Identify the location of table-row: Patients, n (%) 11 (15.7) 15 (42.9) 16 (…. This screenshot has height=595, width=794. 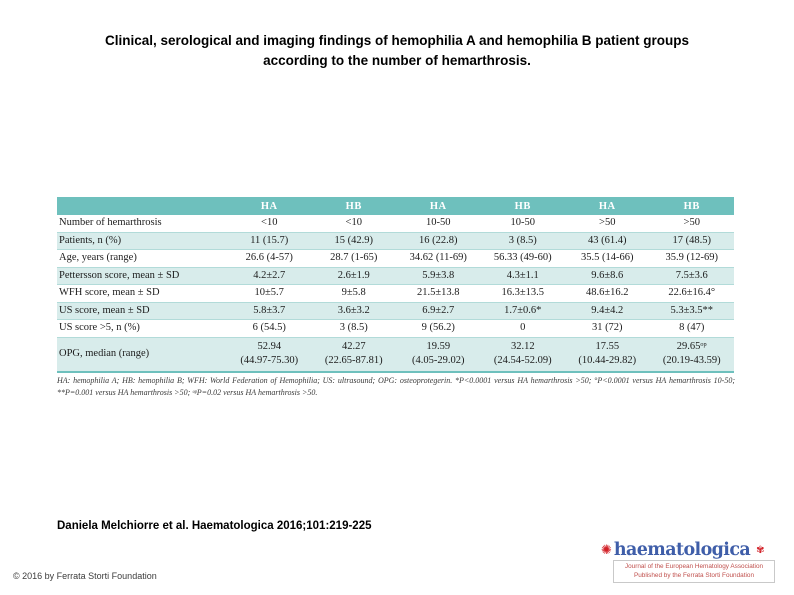
(395, 241).